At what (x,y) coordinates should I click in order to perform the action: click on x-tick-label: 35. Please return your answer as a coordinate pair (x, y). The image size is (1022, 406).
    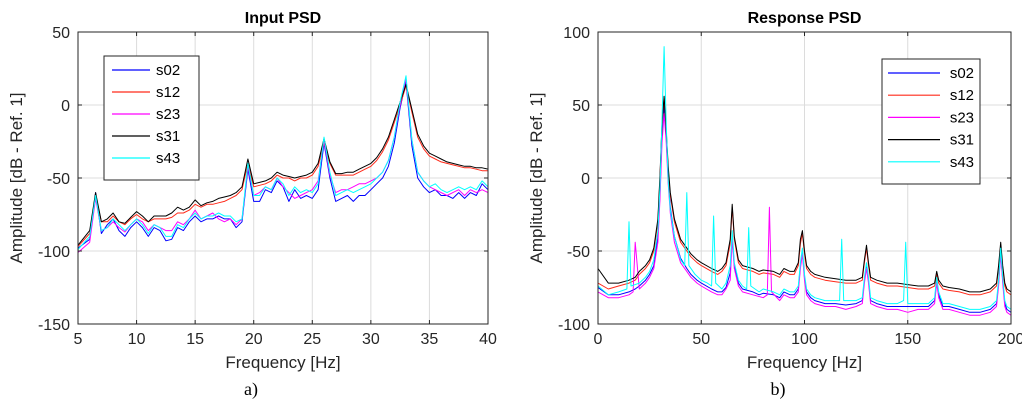
    Looking at the image, I should click on (430, 339).